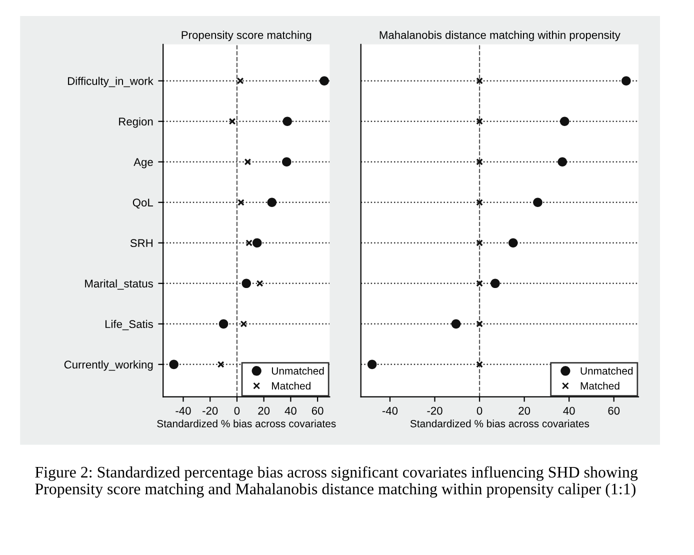  I want to click on y-tick-label: Life_Satis, so click(129, 325).